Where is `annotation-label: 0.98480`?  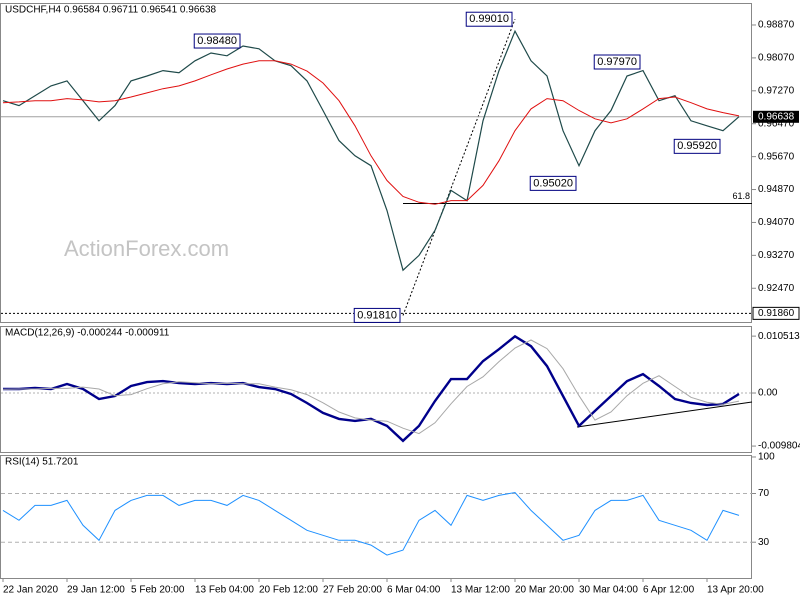 annotation-label: 0.98480 is located at coordinates (217, 41).